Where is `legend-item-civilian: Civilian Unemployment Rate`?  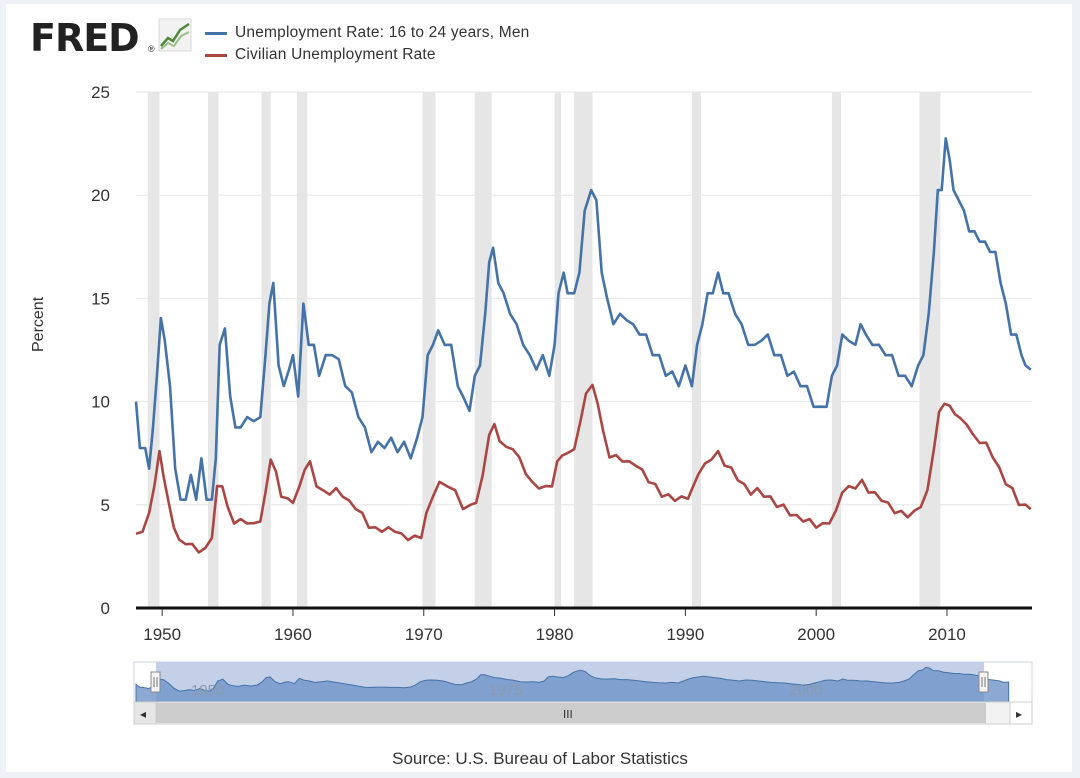 legend-item-civilian: Civilian Unemployment Rate is located at coordinates (367, 55).